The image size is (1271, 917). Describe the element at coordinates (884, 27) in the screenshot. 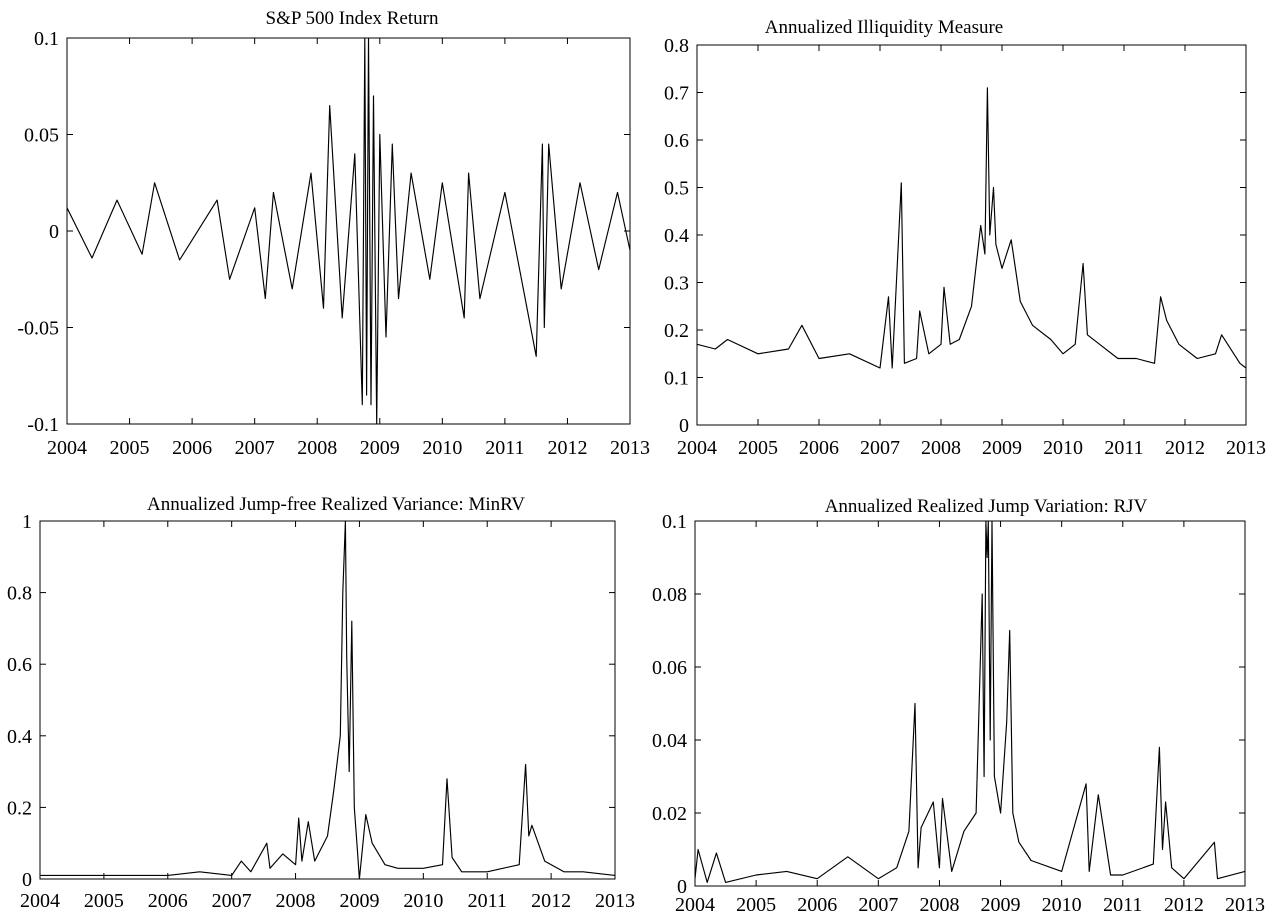

I see `chart-title: Annualized Illiquidity Measure` at that location.